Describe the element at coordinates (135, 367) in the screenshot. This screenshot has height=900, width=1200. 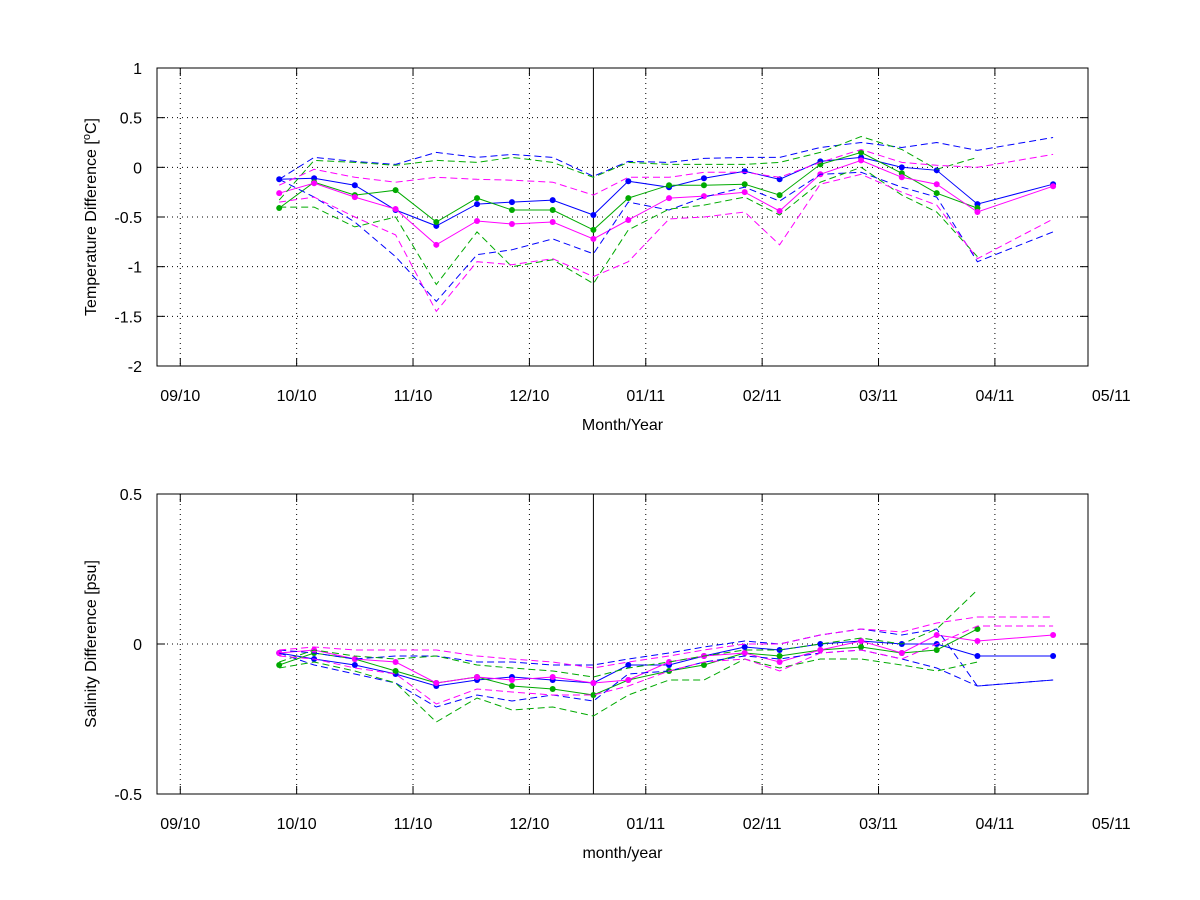
I see `y-tick-label: -2` at that location.